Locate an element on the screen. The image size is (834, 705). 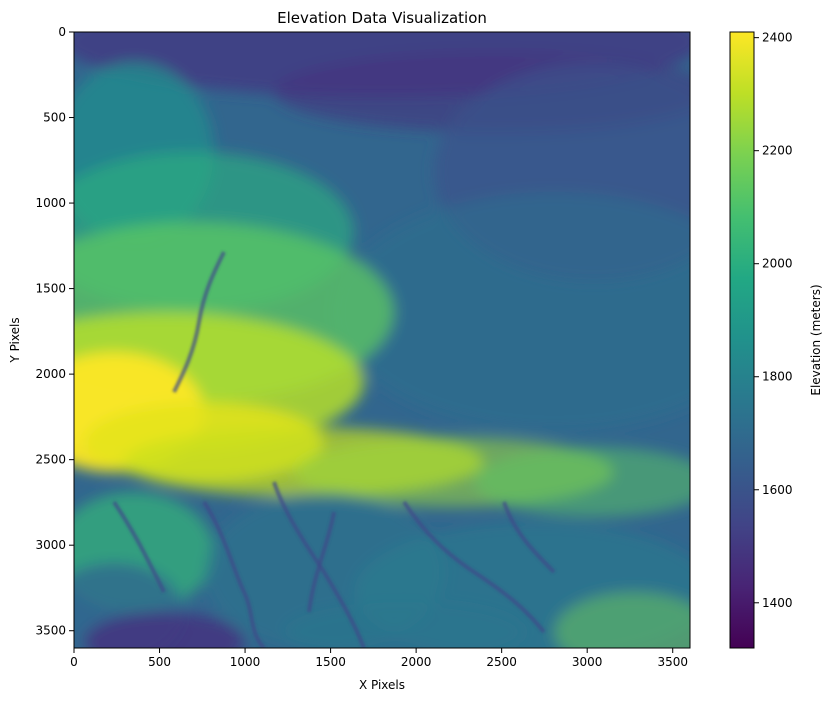
x-tick-label: 500 is located at coordinates (159, 662).